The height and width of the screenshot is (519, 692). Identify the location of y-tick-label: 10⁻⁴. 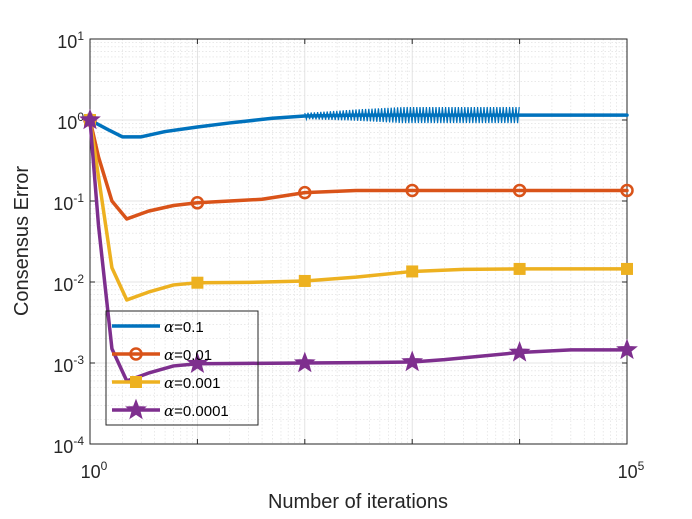
(68, 445).